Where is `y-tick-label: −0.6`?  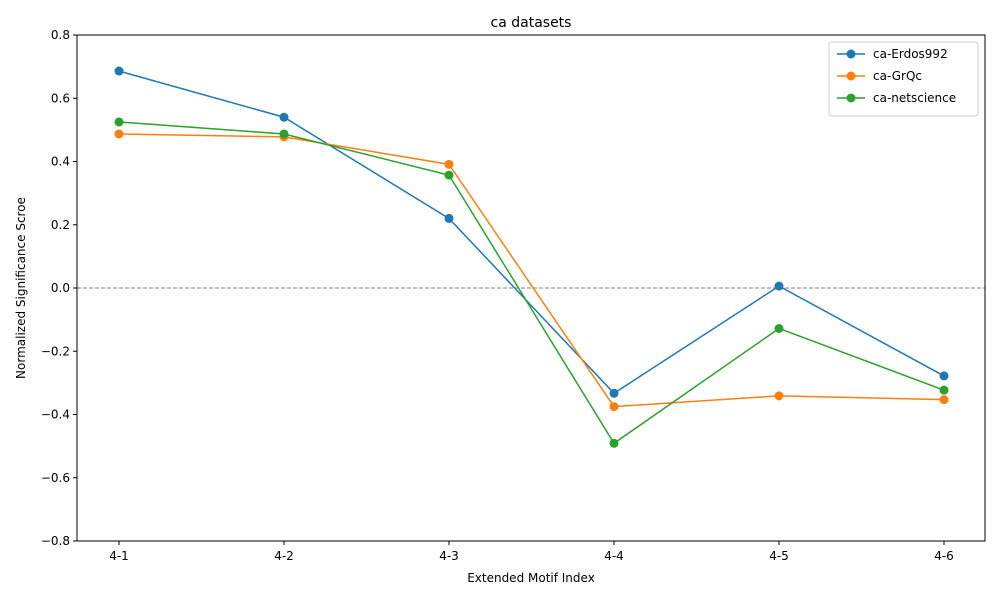 y-tick-label: −0.6 is located at coordinates (55, 478).